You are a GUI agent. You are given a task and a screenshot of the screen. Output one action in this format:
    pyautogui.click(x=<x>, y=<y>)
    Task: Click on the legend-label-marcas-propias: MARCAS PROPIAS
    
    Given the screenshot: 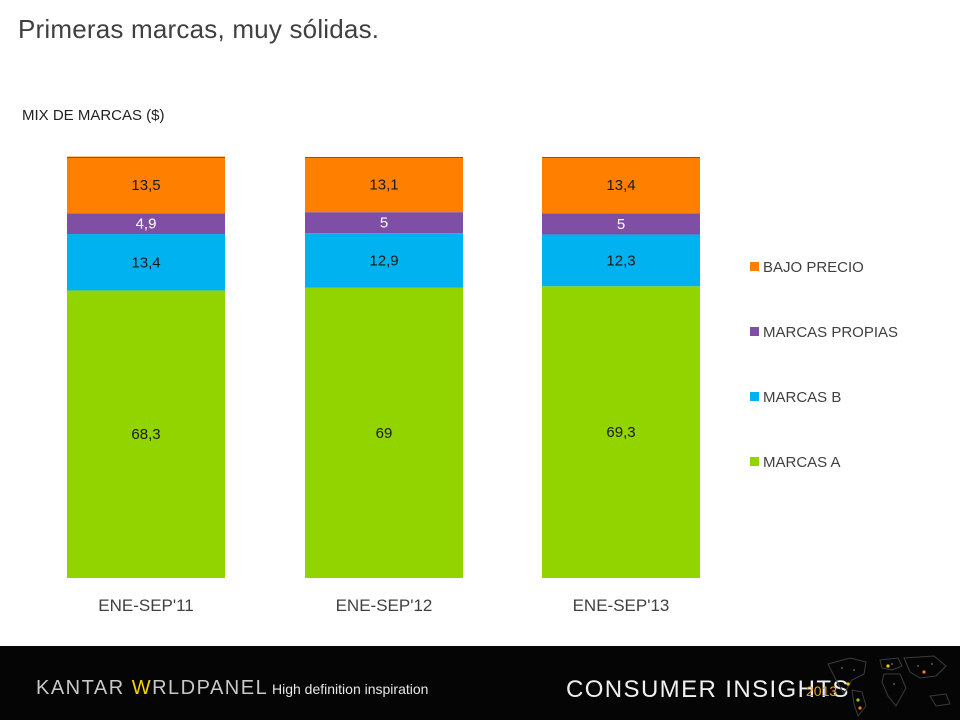 What is the action you would take?
    pyautogui.click(x=830, y=332)
    